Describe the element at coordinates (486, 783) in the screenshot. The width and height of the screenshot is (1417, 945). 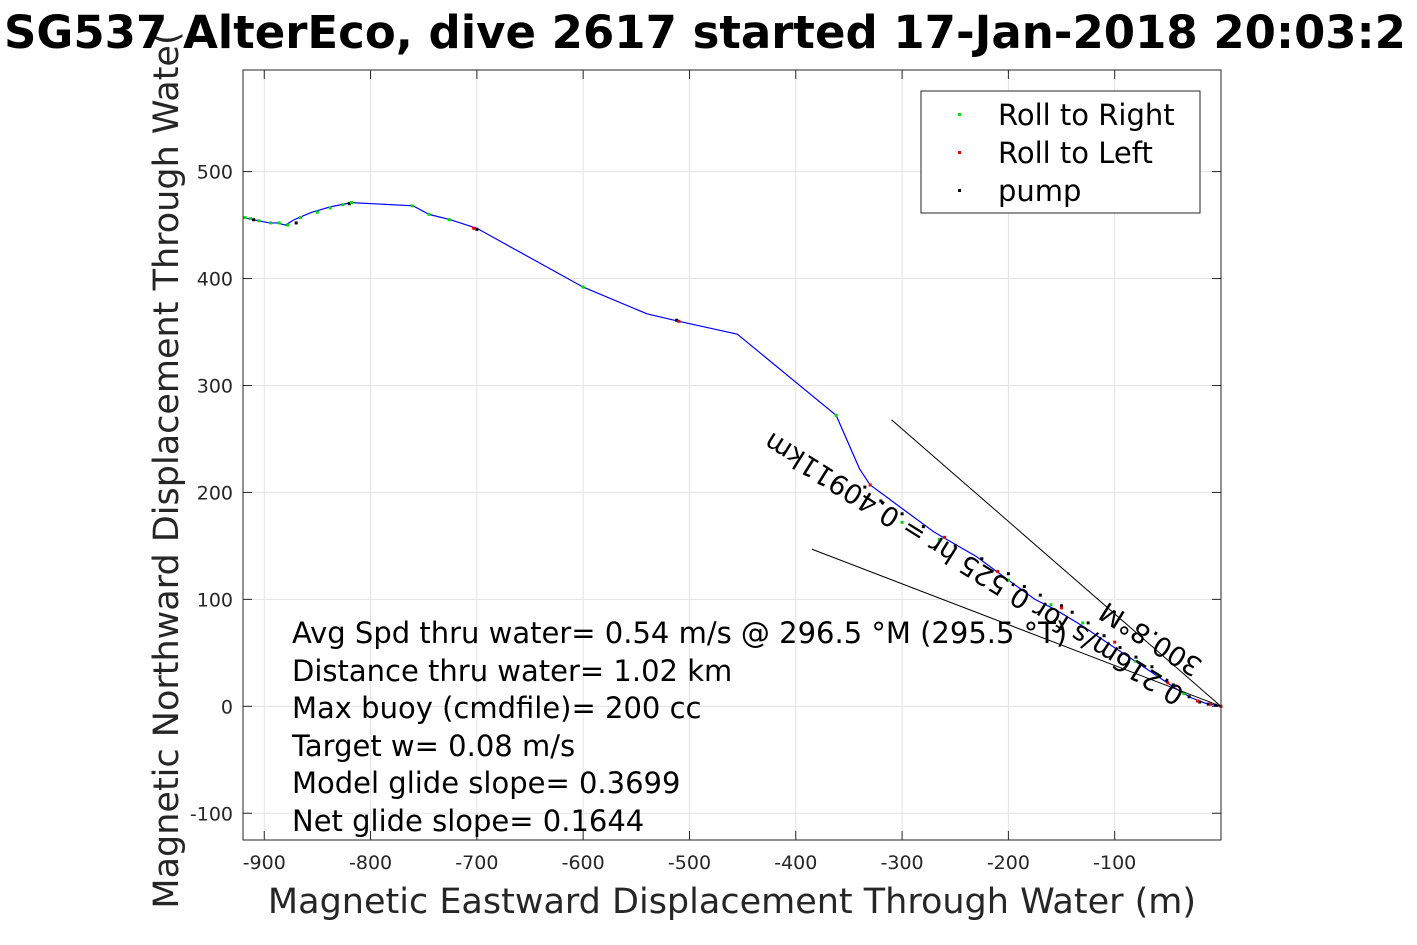
I see `annotation-model-glide-slope: Model glide slope= 0.3699` at that location.